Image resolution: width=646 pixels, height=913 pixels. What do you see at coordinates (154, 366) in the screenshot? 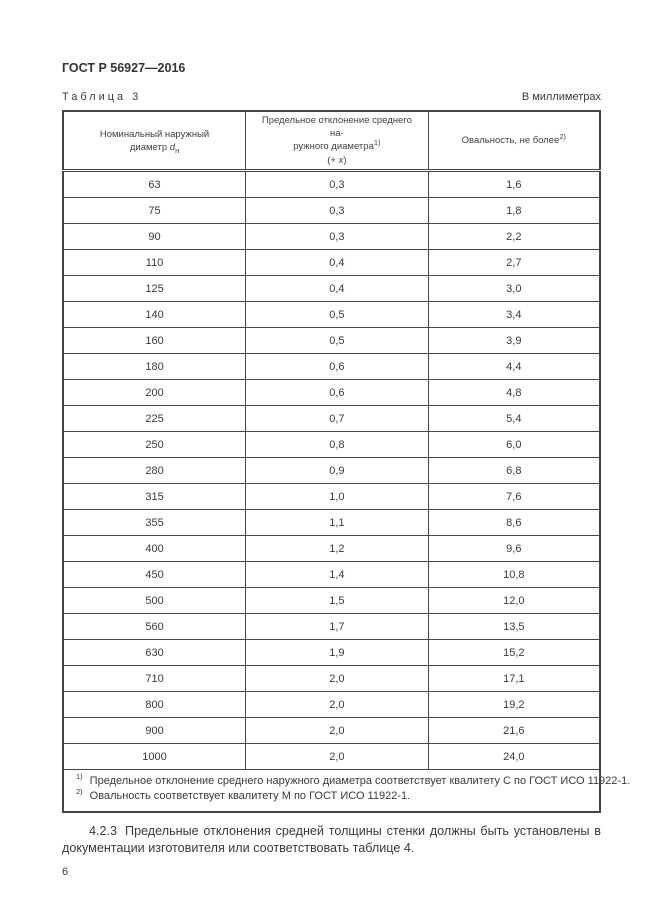
I see `table-cell-diameter: 180` at bounding box center [154, 366].